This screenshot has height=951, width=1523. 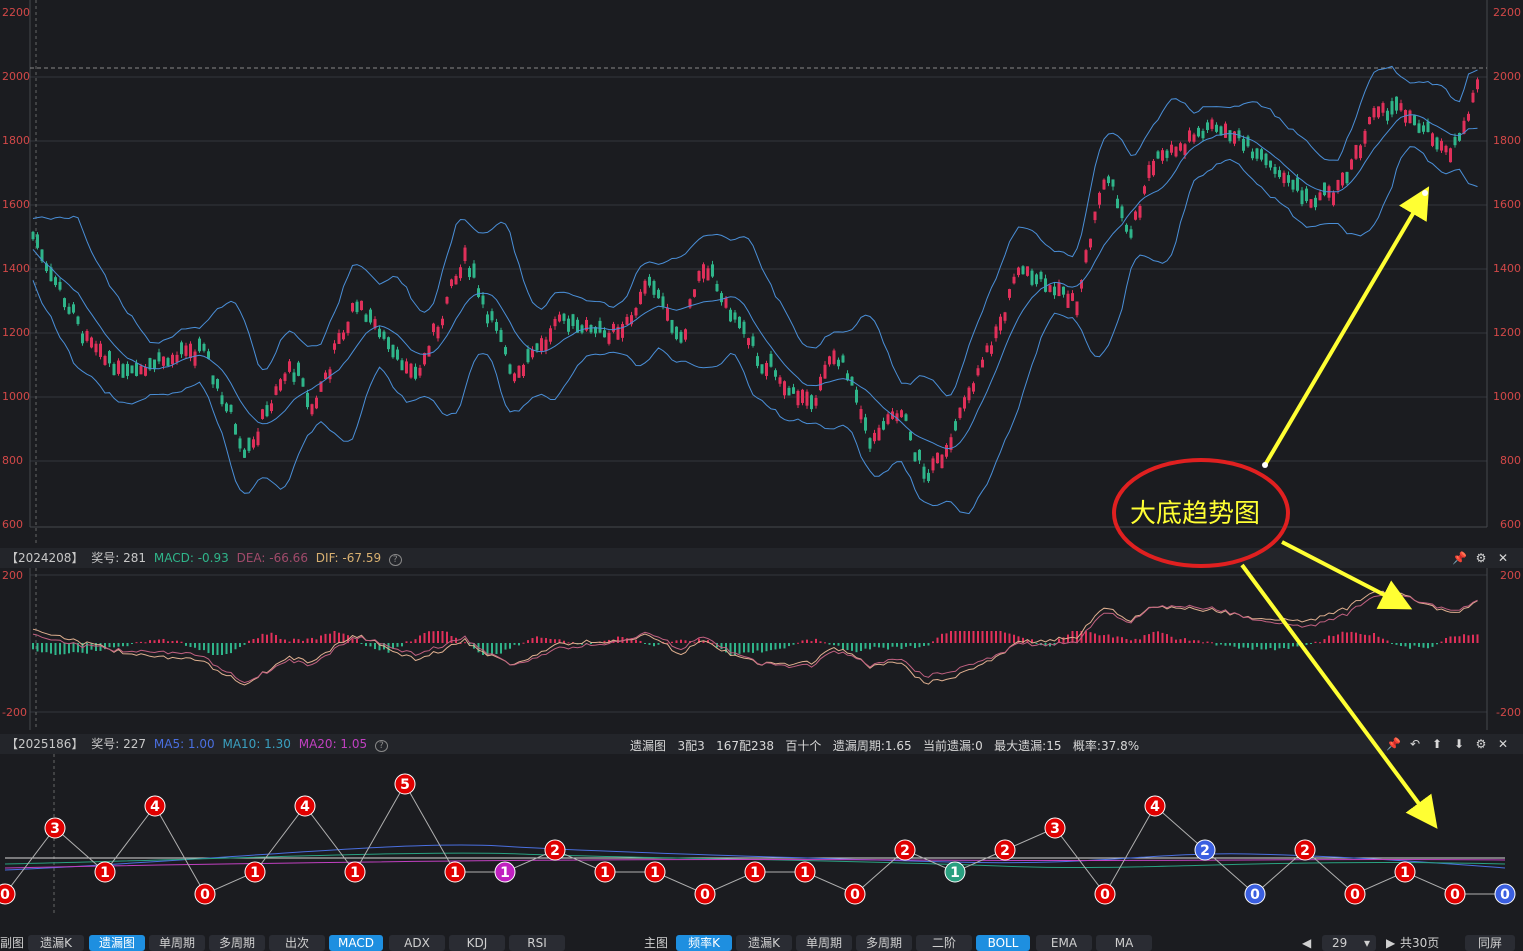 I want to click on main-chart-tab: 频率K, so click(x=704, y=943).